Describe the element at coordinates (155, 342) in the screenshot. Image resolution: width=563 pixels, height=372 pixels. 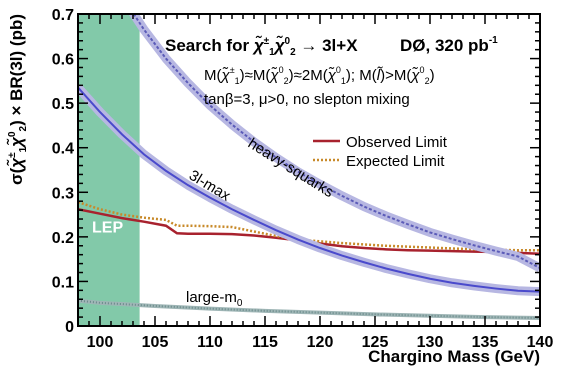
I see `x-tick-label: 105` at that location.